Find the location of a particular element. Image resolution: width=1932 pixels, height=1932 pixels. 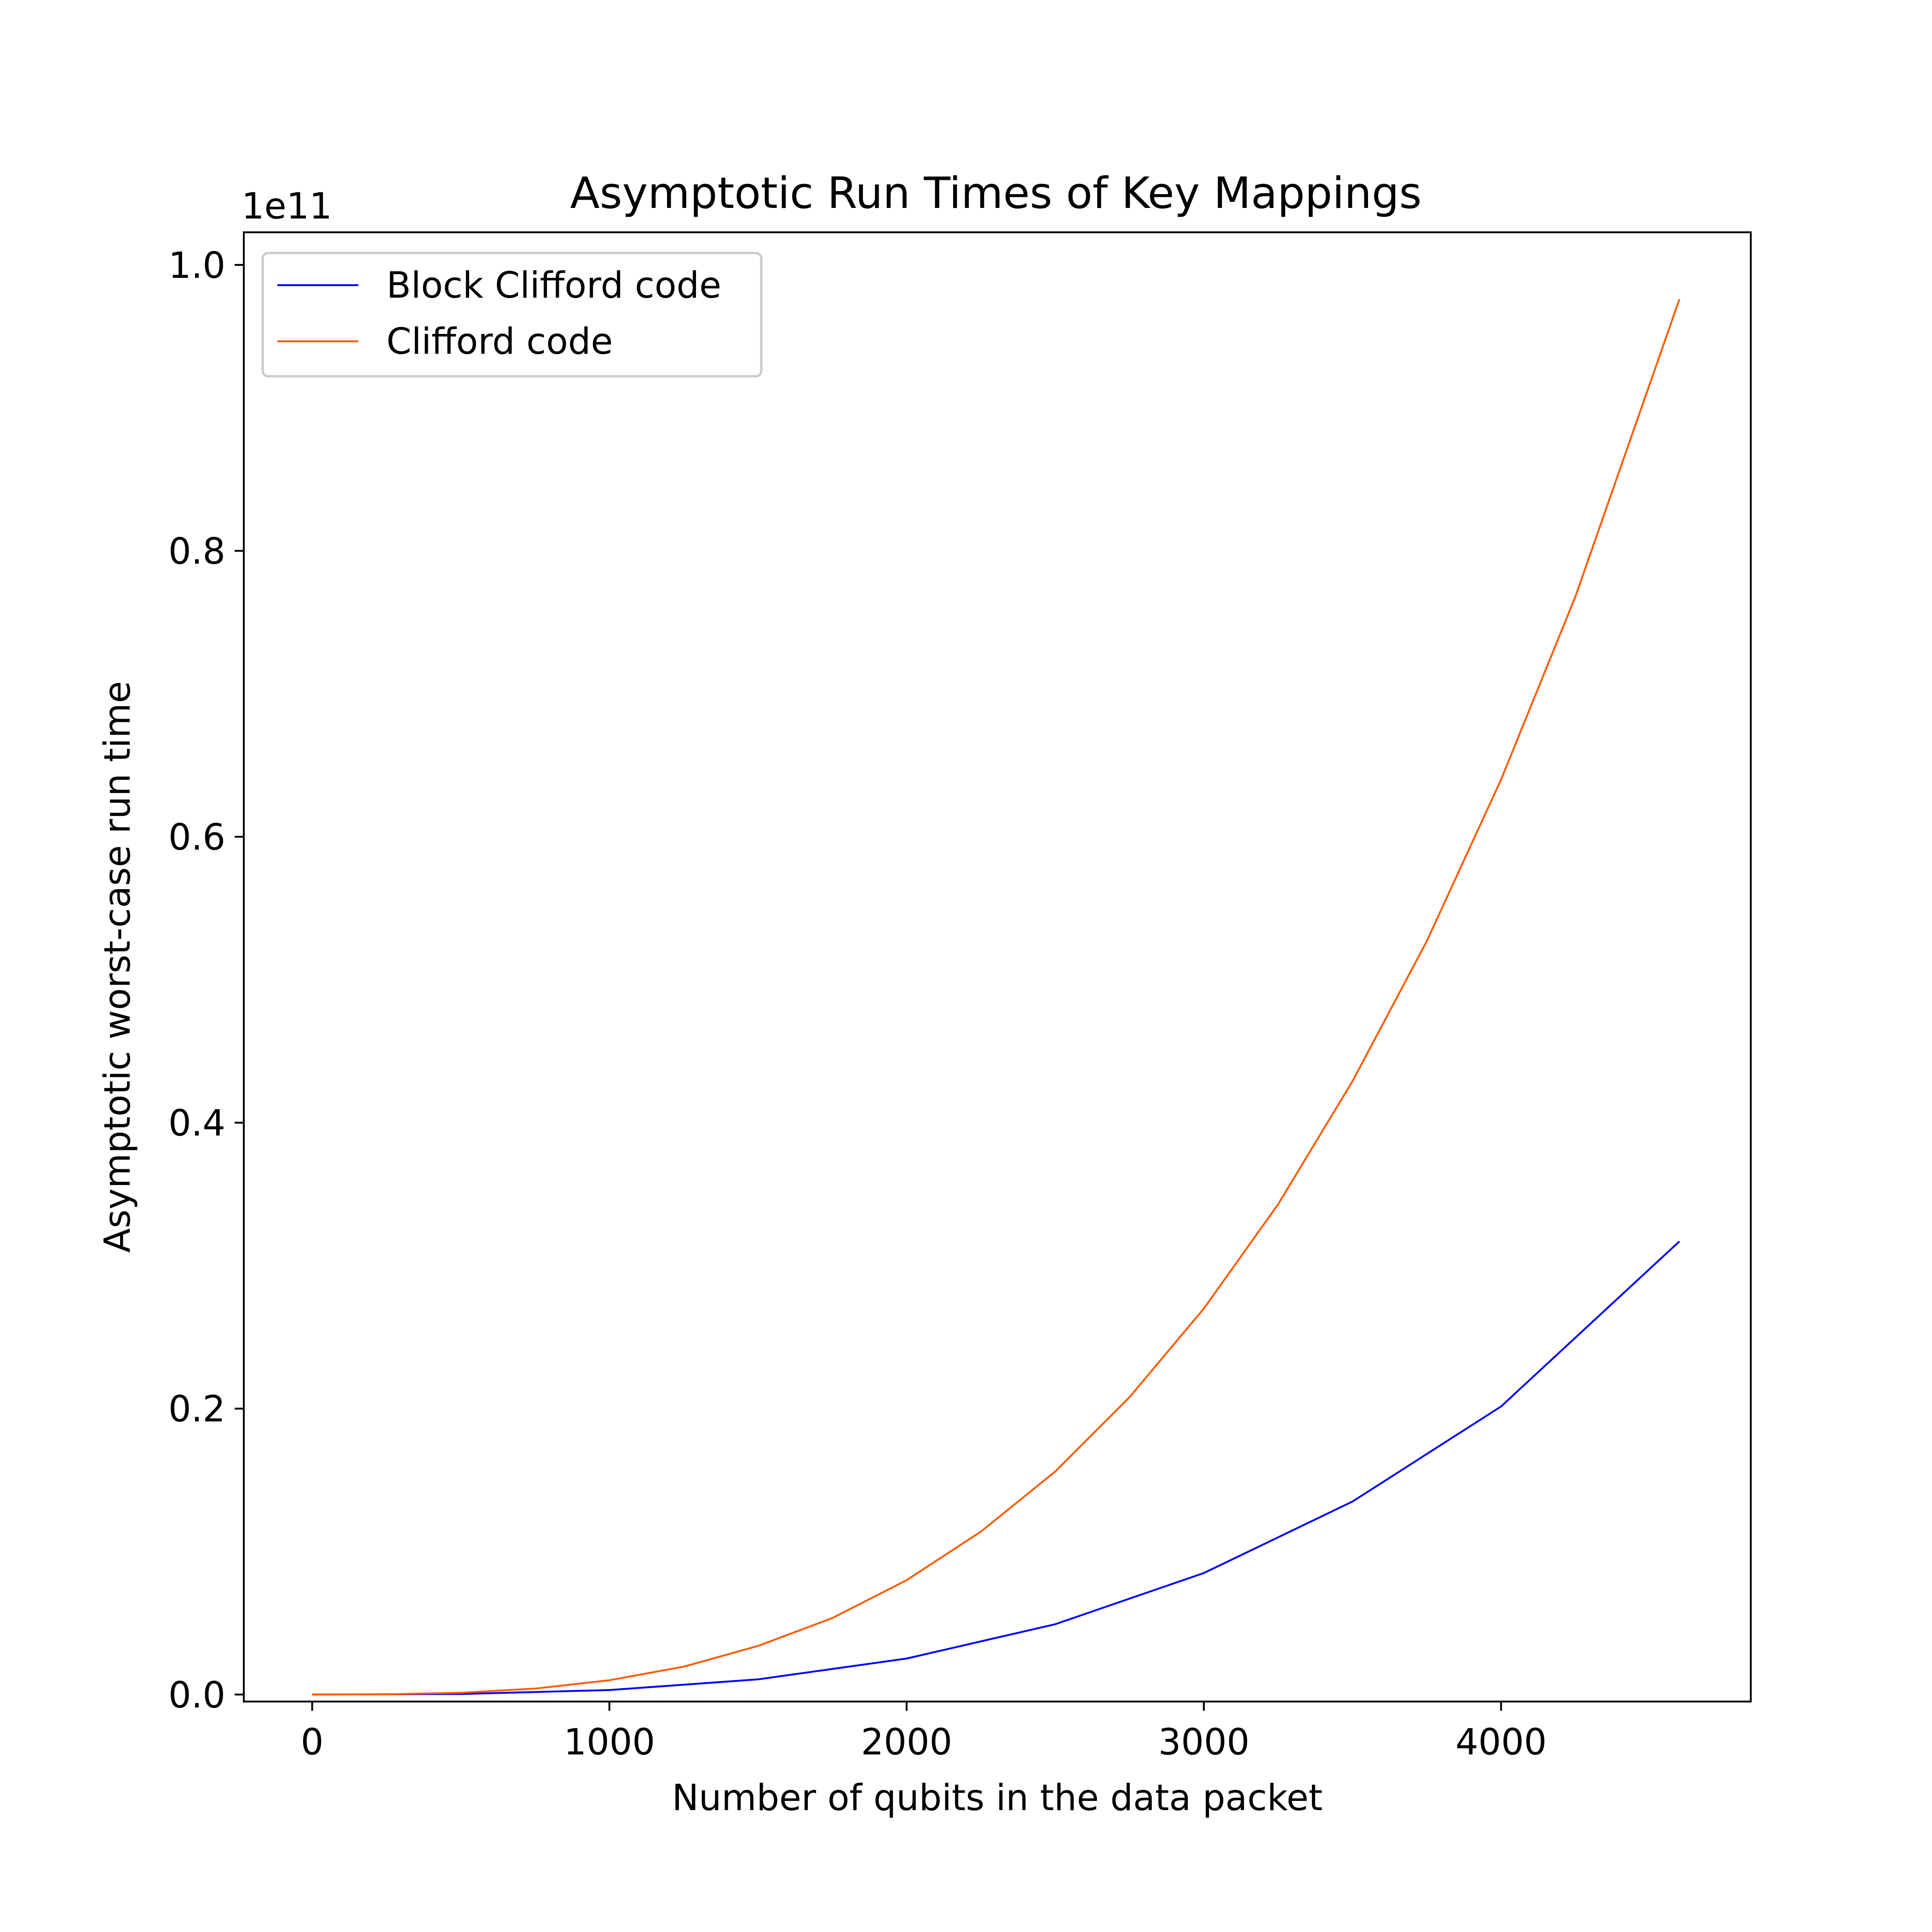

legend-box is located at coordinates (512, 315).